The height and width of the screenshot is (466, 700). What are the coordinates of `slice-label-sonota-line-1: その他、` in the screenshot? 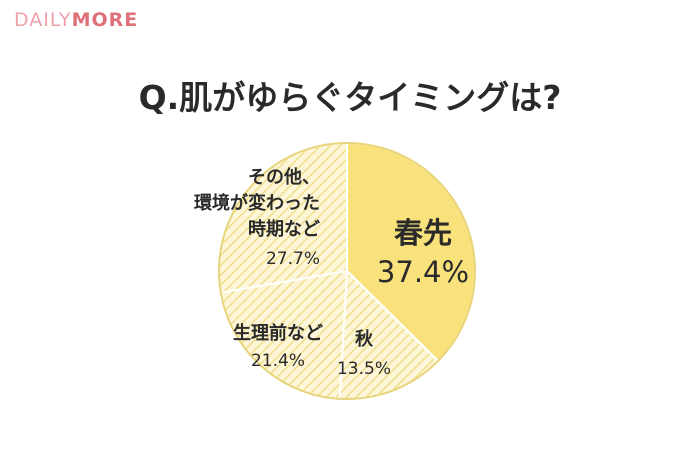 It's located at (284, 177).